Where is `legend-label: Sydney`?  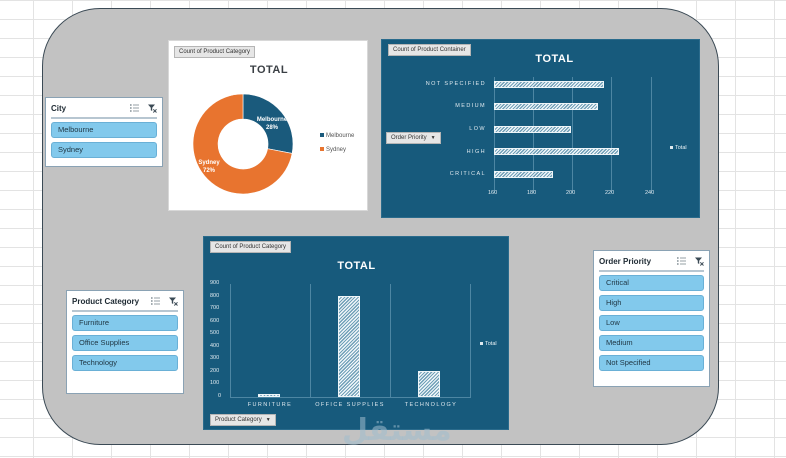 legend-label: Sydney is located at coordinates (336, 150).